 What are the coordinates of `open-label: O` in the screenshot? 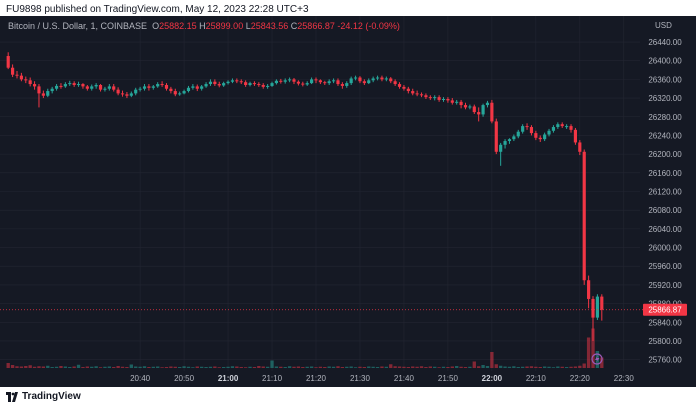 It's located at (156, 26).